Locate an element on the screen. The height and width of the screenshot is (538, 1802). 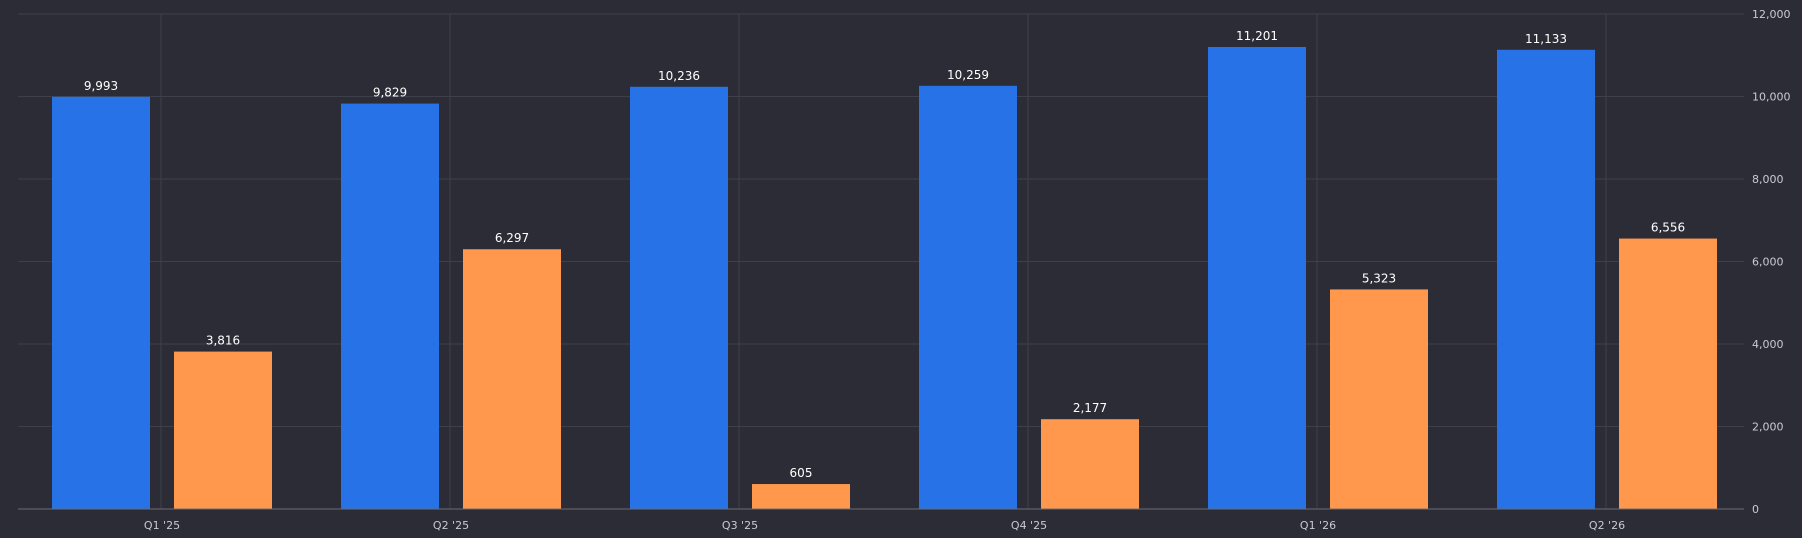
bar-value-label: 9,993 is located at coordinates (101, 86).